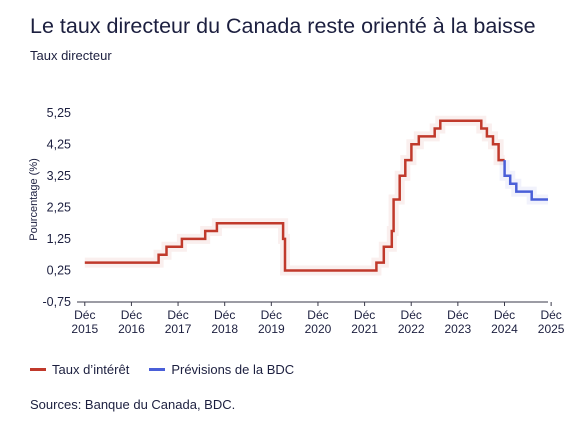  I want to click on x-tick-label: 2017, so click(178, 329).